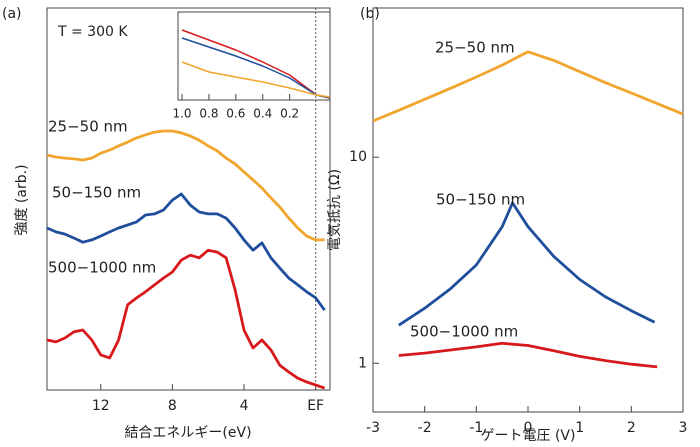  Describe the element at coordinates (358, 157) in the screenshot. I see `y-tick-label: 10` at that location.